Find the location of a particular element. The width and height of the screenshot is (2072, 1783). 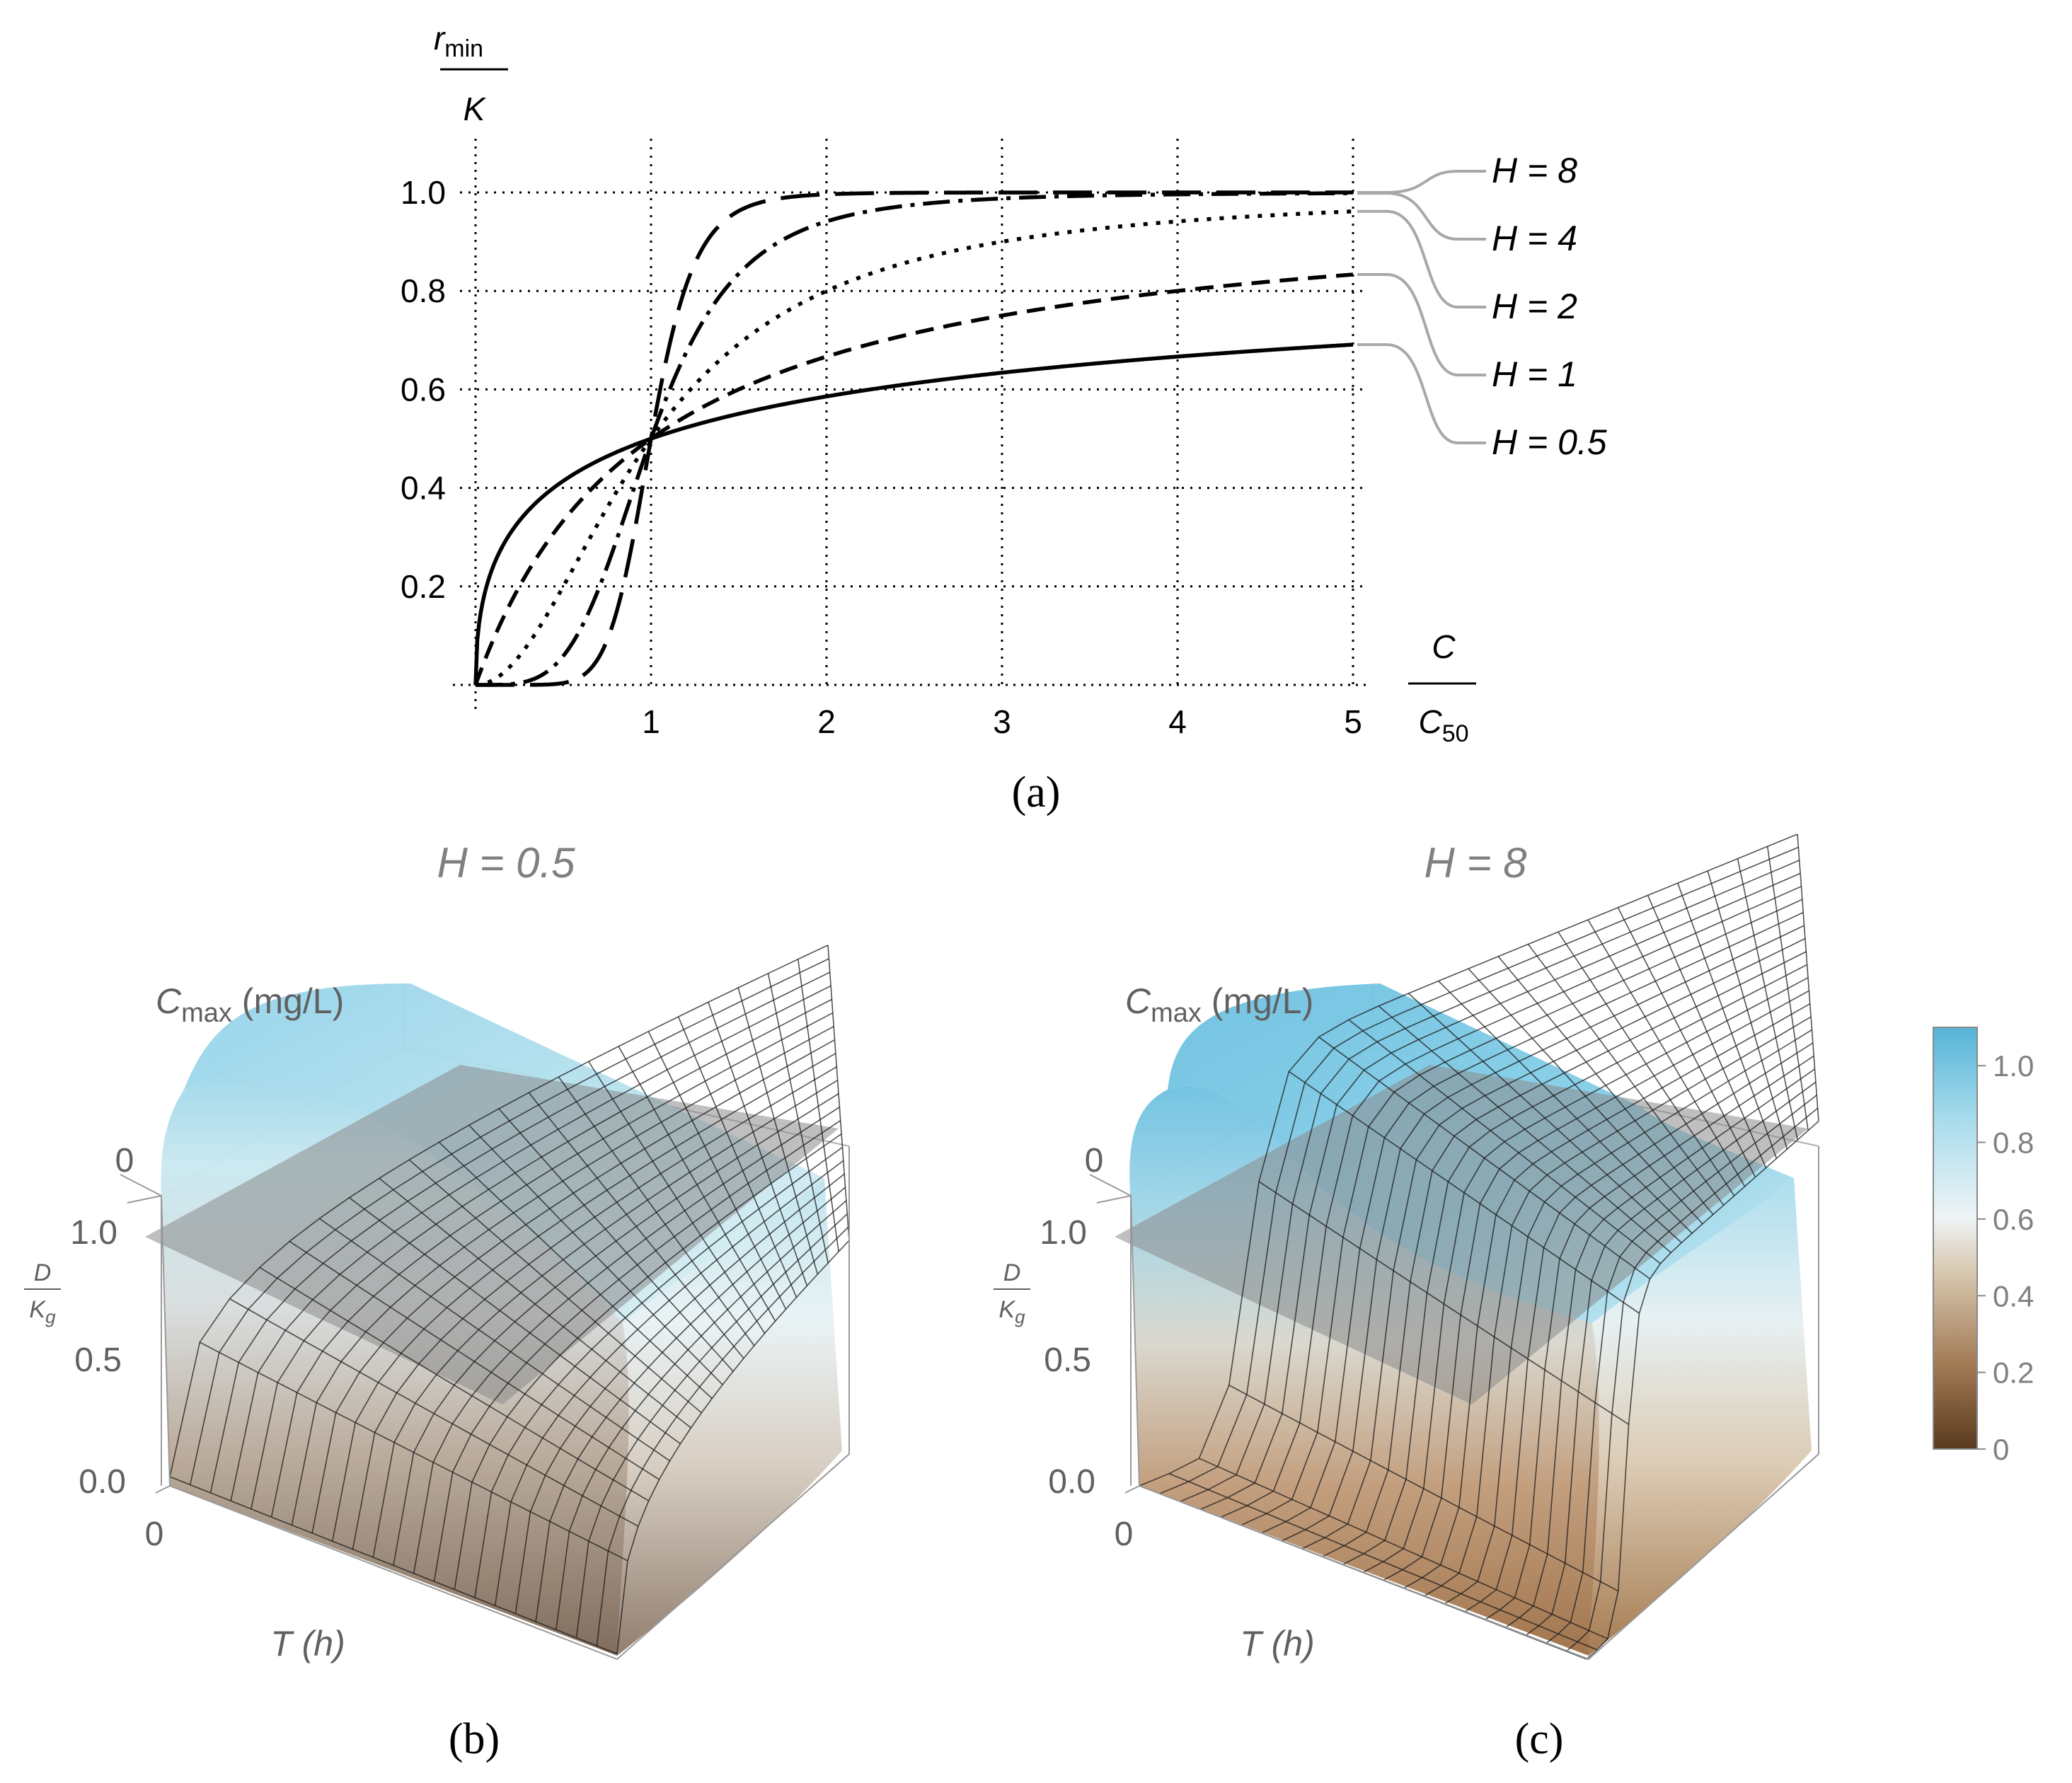

y-tick-labels: 0.2 0.4 0.6 0.8 1.0 is located at coordinates (423, 390).